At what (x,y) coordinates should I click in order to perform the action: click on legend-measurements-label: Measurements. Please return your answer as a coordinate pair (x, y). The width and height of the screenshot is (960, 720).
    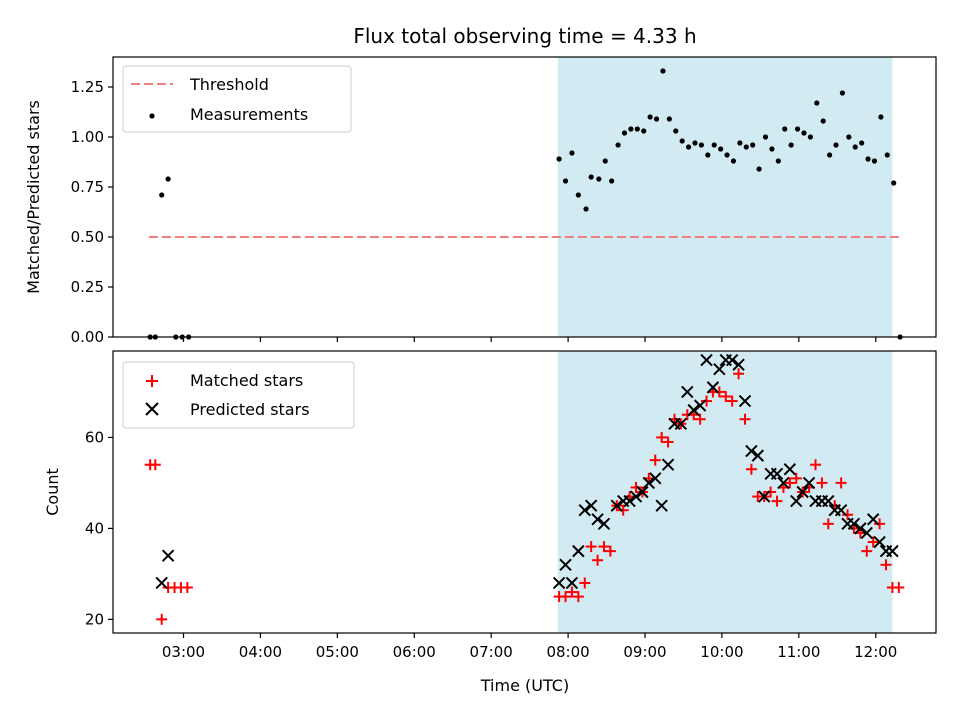
    Looking at the image, I should click on (249, 114).